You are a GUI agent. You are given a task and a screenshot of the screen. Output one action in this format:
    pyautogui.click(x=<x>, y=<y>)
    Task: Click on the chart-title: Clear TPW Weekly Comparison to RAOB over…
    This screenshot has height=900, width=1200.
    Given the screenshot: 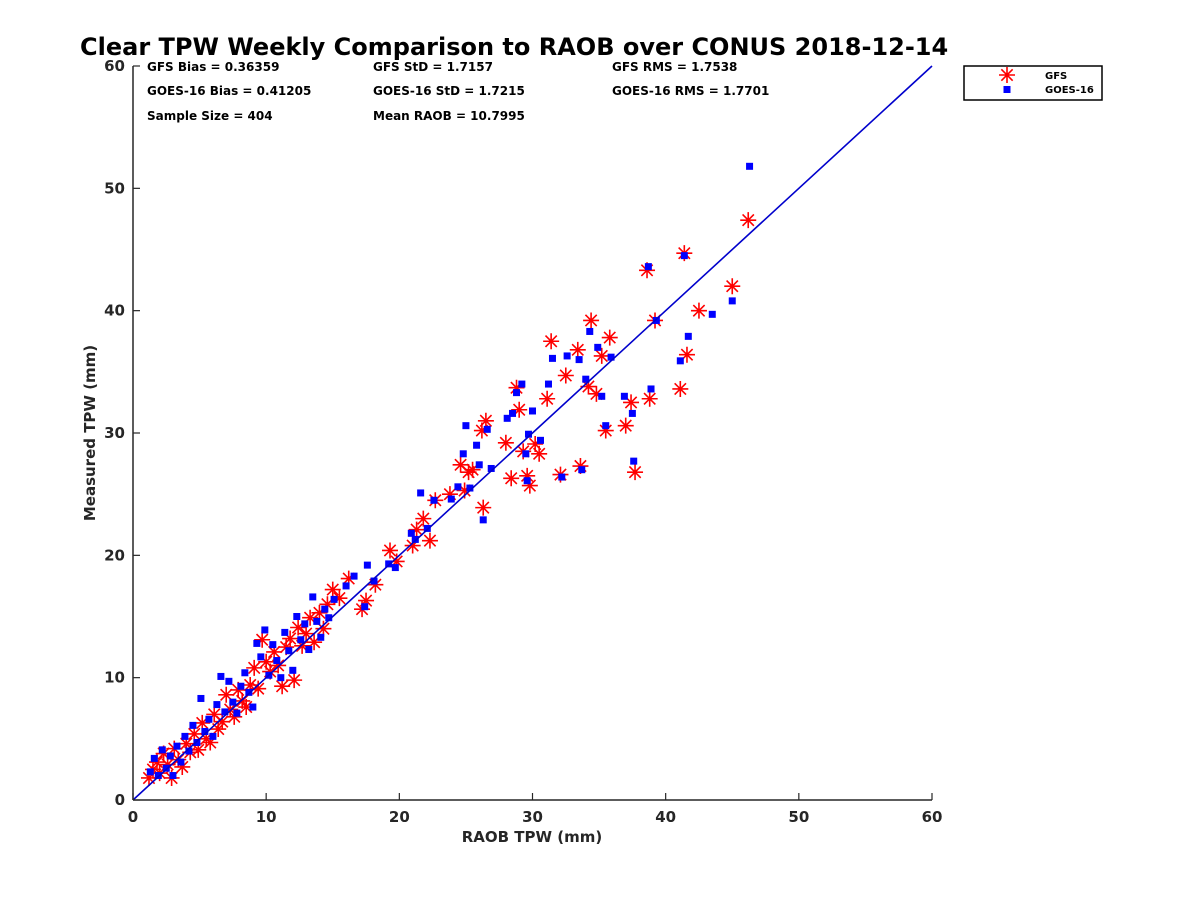 What is the action you would take?
    pyautogui.click(x=514, y=47)
    